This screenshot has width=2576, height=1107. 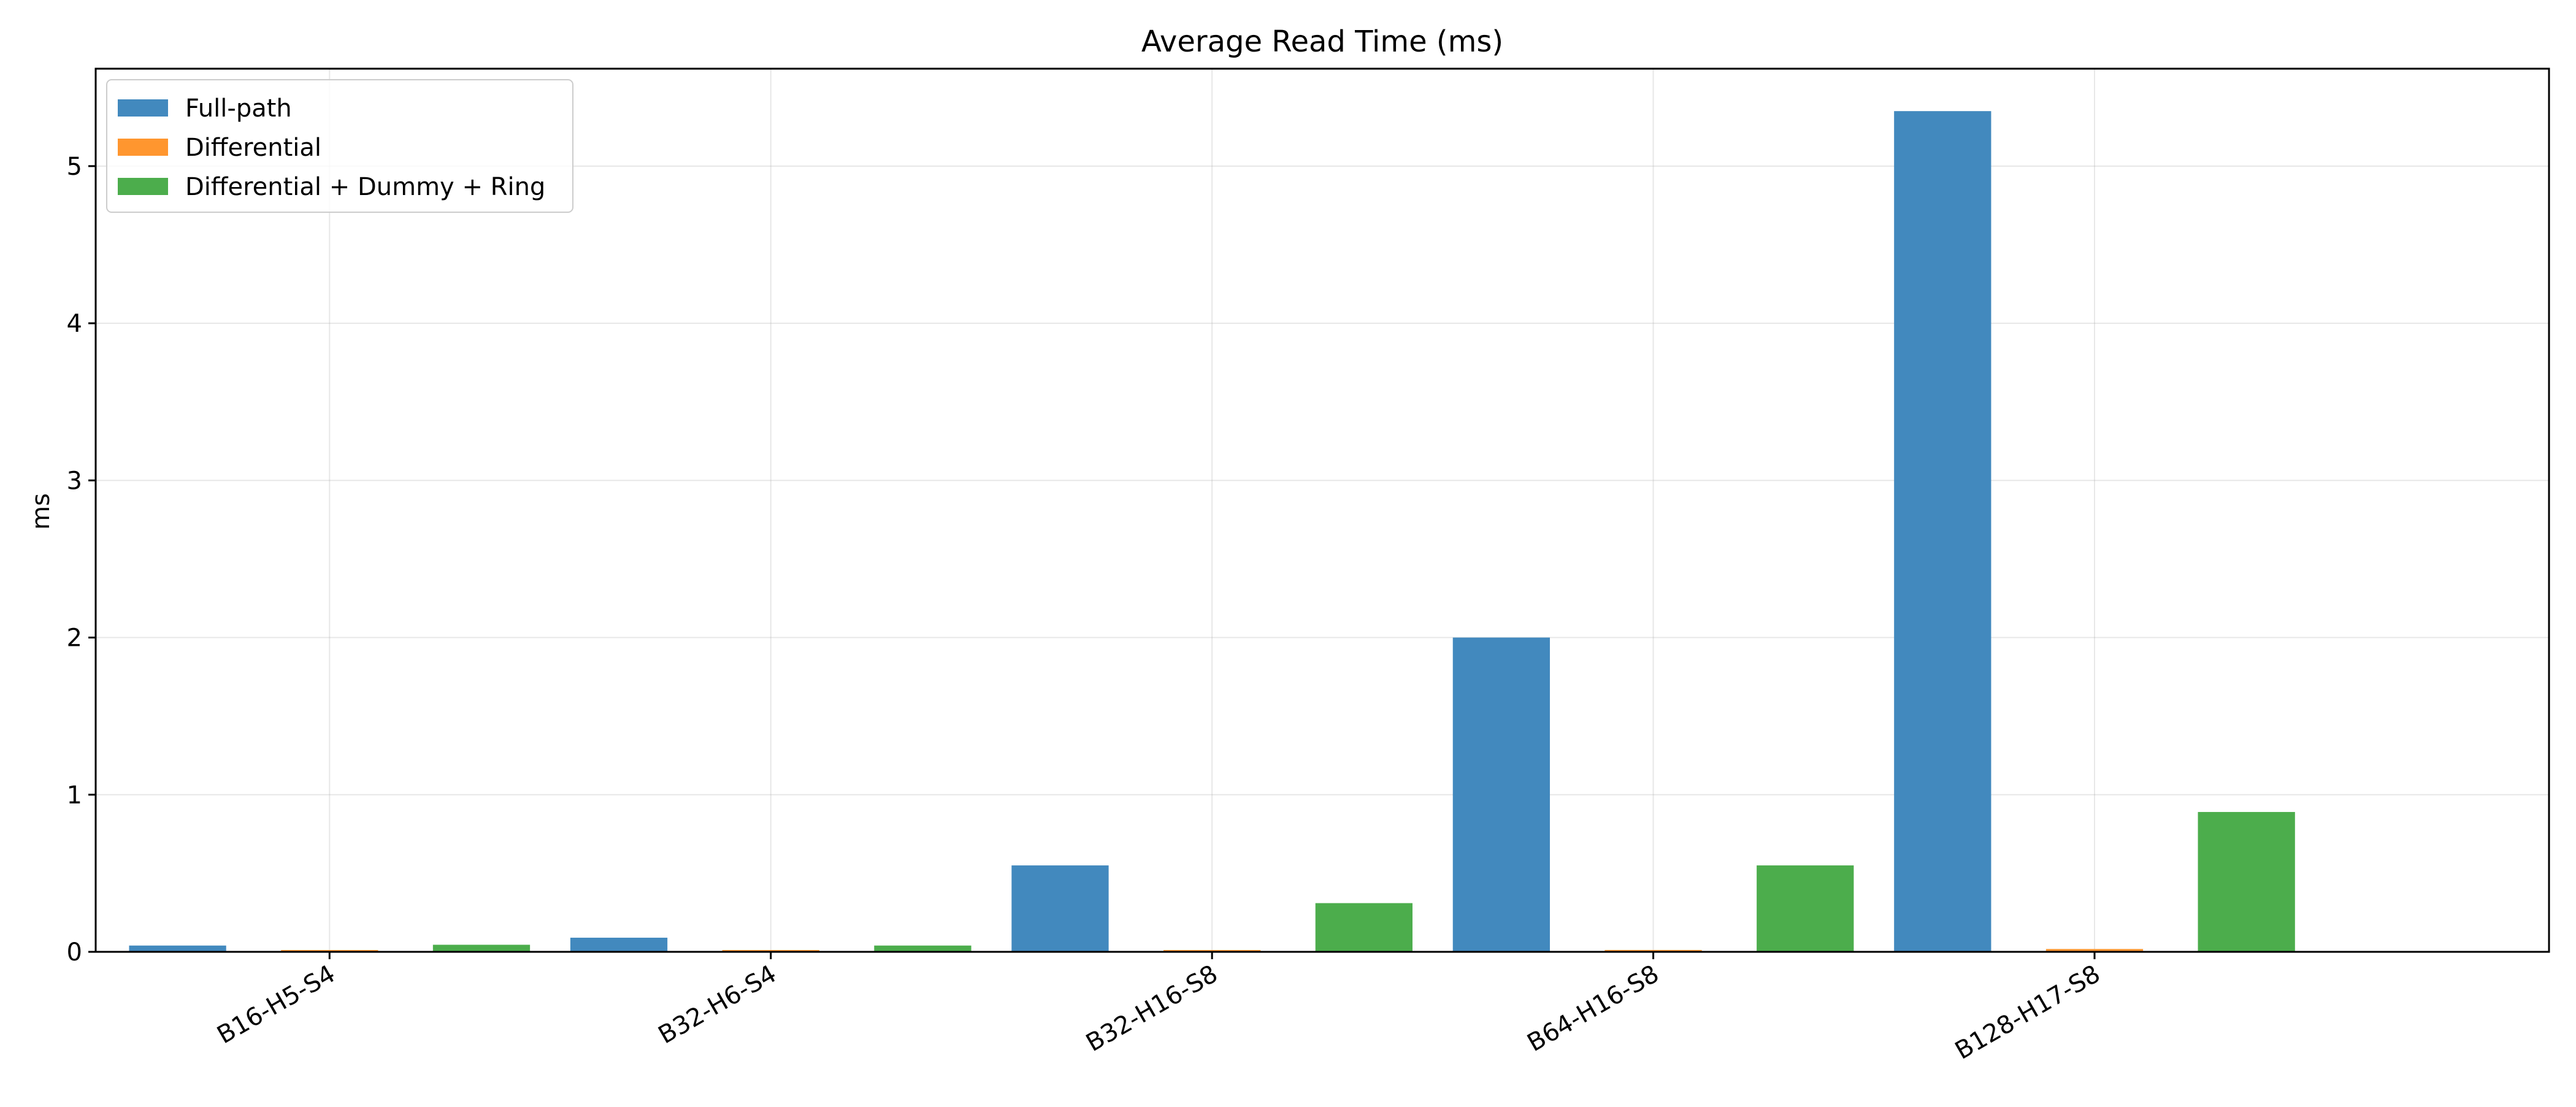 What do you see at coordinates (74, 795) in the screenshot?
I see `y-tick-label: 1` at bounding box center [74, 795].